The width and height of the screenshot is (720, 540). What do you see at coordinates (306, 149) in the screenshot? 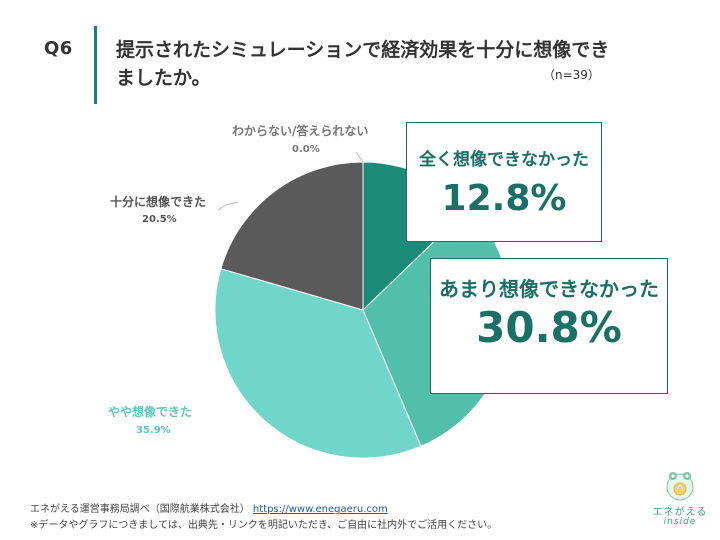
I see `slice-value-dont-know: 0.0%` at bounding box center [306, 149].